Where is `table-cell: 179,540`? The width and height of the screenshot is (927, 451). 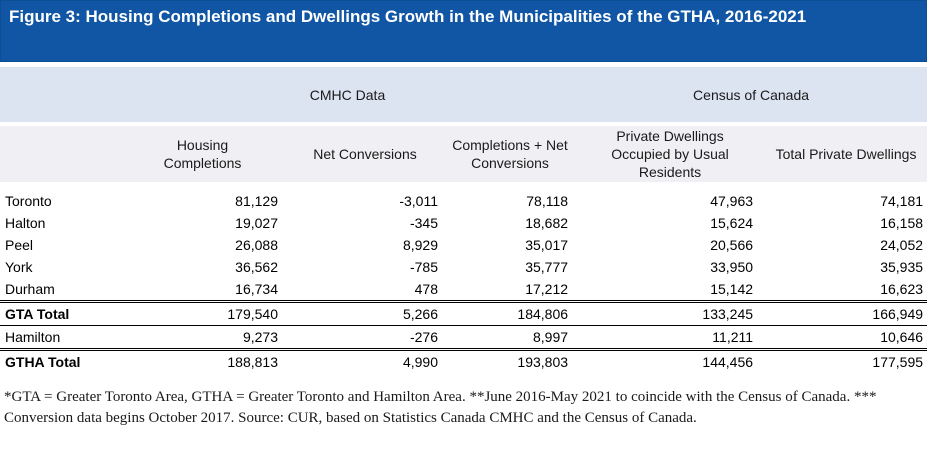
table-cell: 179,540 is located at coordinates (202, 313).